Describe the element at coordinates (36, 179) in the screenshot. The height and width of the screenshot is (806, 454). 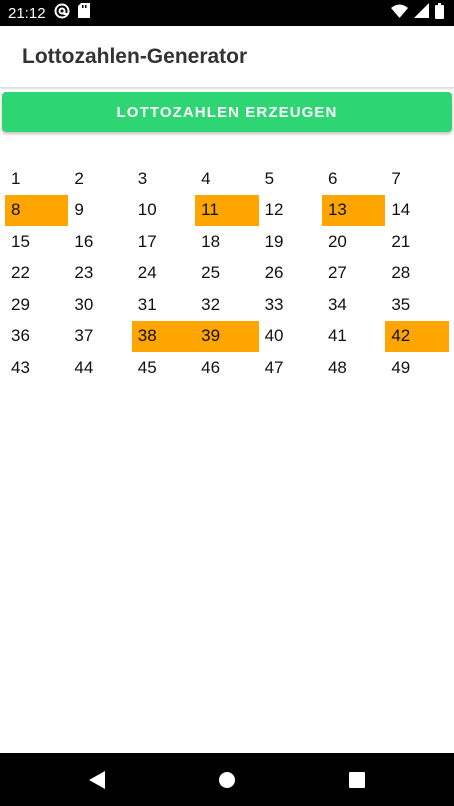
I see `number-cell: 1` at that location.